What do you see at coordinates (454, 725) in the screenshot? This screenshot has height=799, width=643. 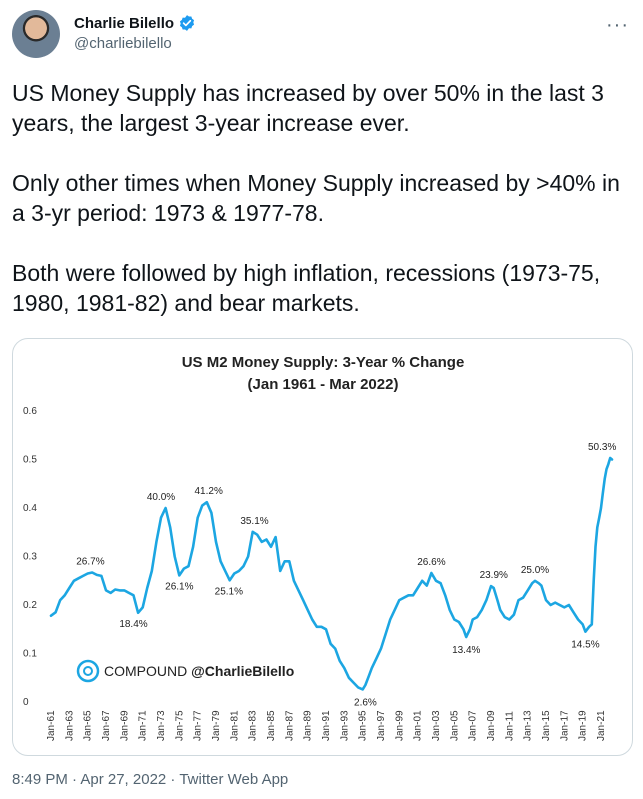 I see `x-tick-label: Jan-05` at bounding box center [454, 725].